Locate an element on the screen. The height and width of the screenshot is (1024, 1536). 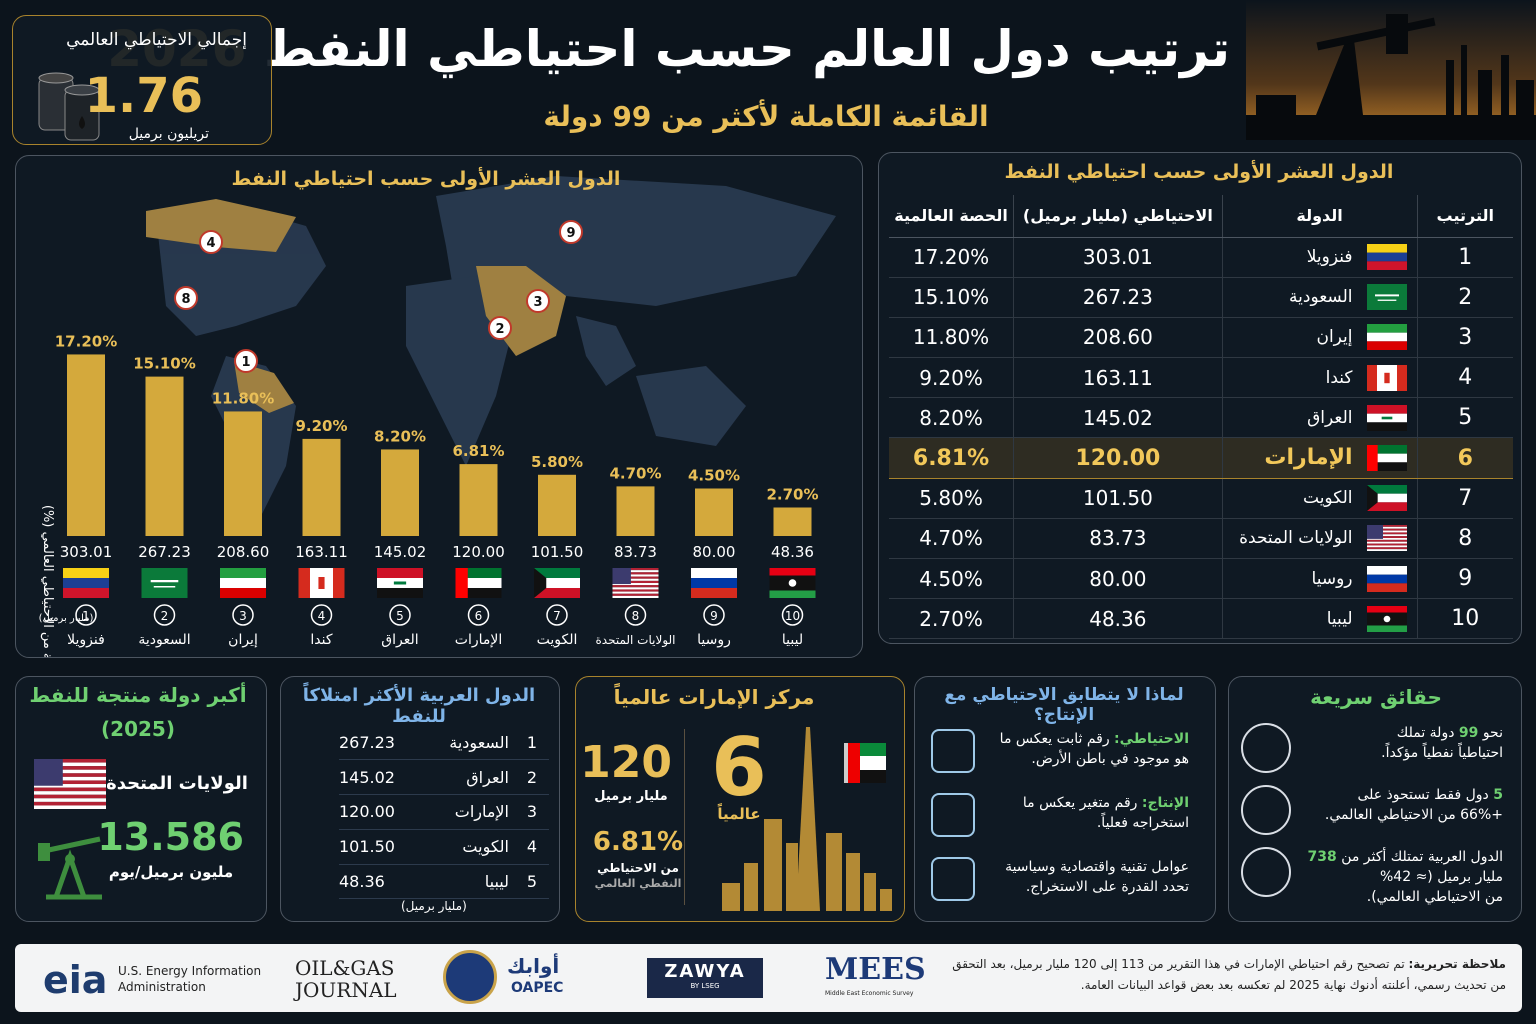
arab-row: 4 الكويت 101.50 is located at coordinates (444, 847).